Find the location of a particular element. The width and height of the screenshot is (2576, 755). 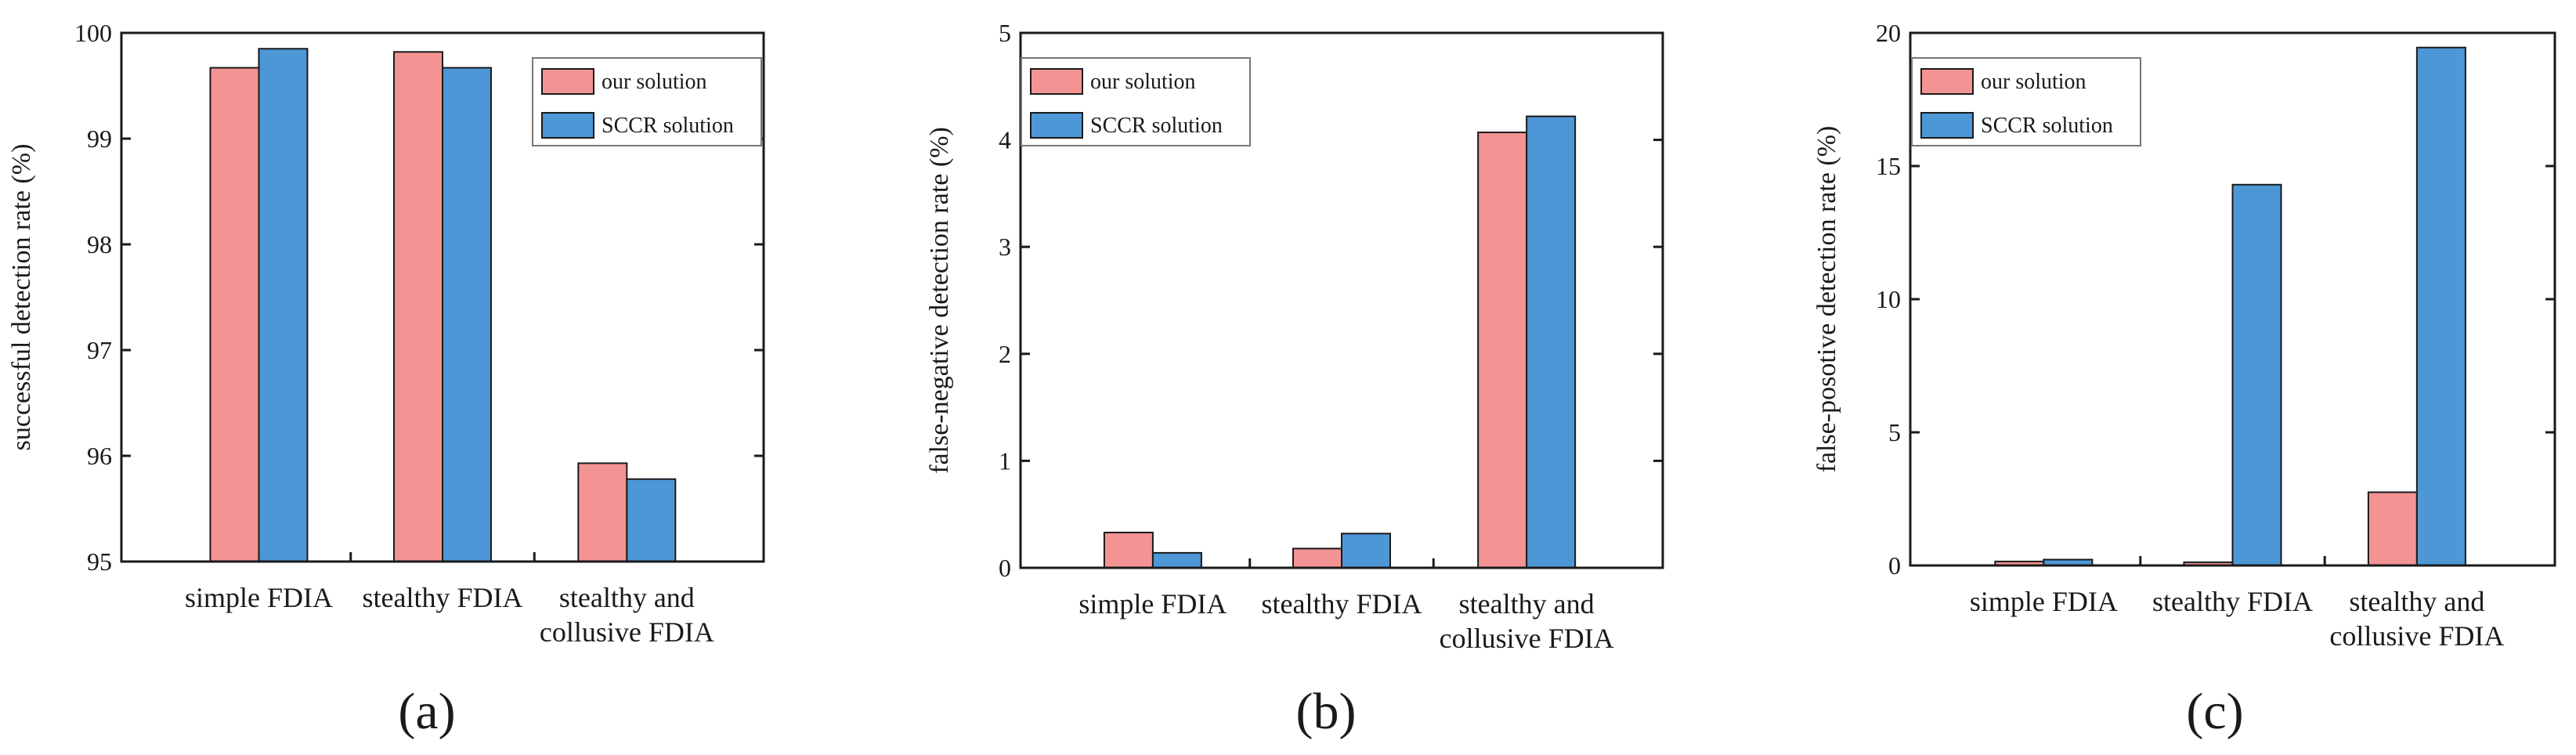

y-axis-label: false-negative detection rate (%) is located at coordinates (939, 300).